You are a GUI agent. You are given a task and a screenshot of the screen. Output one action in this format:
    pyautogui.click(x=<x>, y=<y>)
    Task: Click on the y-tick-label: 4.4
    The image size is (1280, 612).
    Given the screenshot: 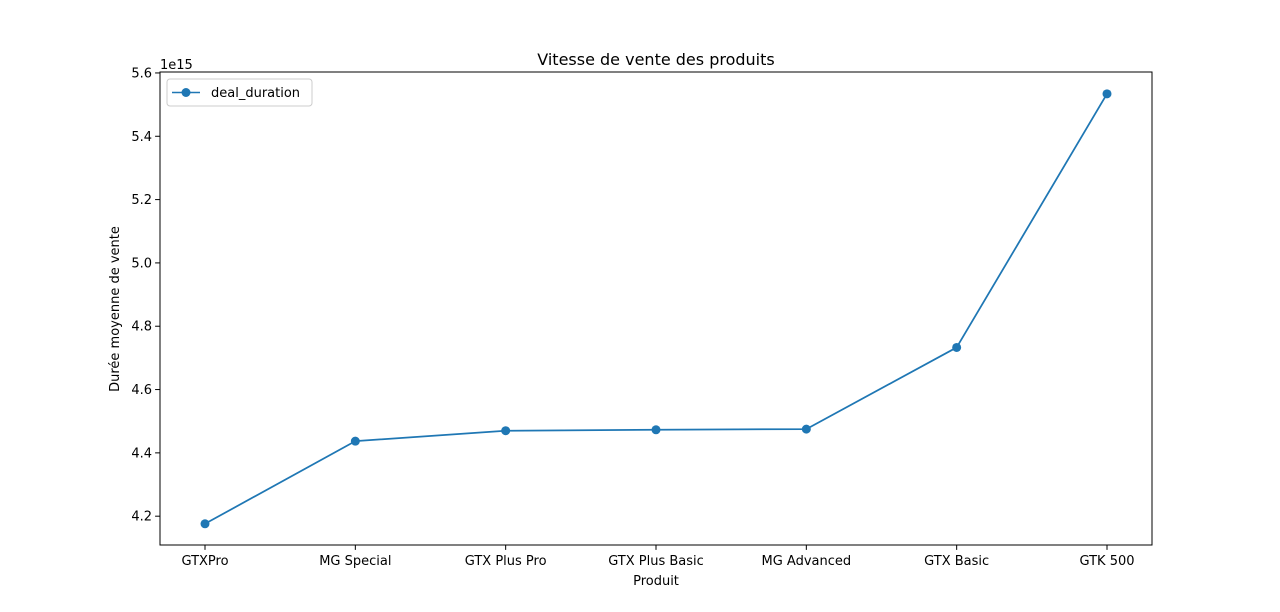 What is the action you would take?
    pyautogui.click(x=141, y=453)
    